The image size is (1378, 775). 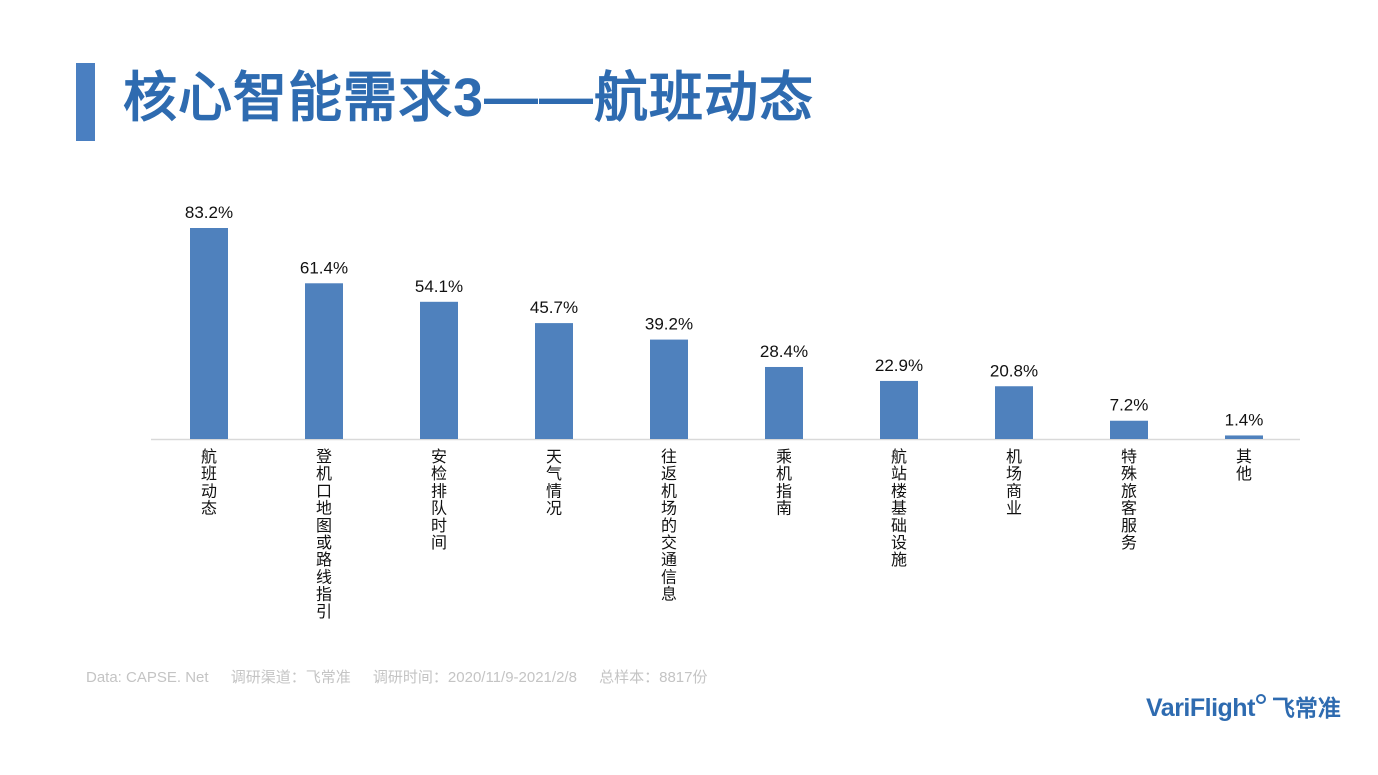 I want to click on page-title: 核心智能需求3——航班动态, so click(x=469, y=98).